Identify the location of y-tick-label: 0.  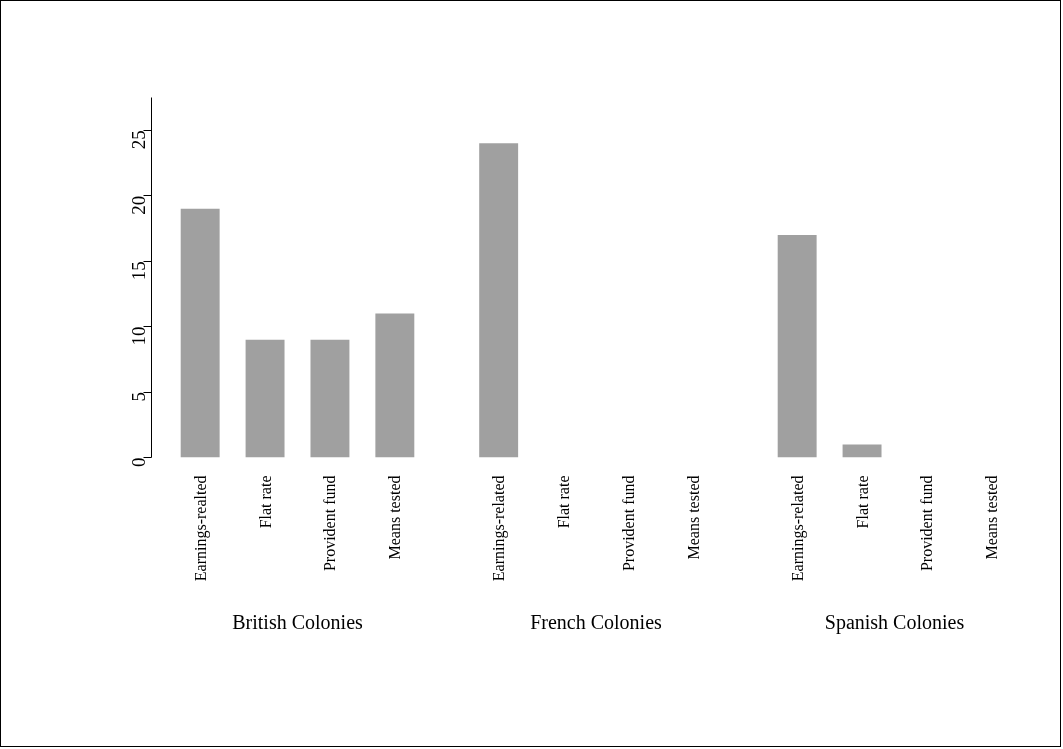
(138, 462).